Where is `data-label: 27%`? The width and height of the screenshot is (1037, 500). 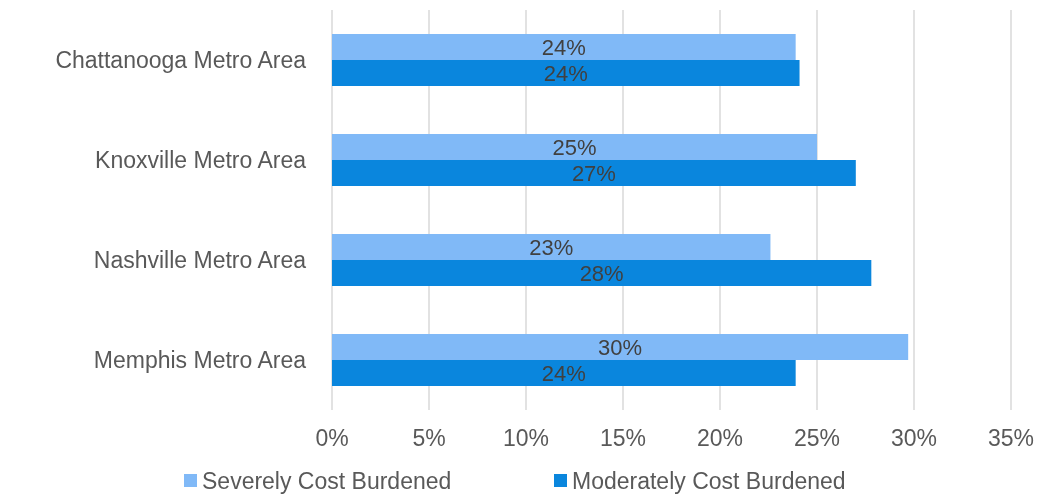
data-label: 27% is located at coordinates (593, 173).